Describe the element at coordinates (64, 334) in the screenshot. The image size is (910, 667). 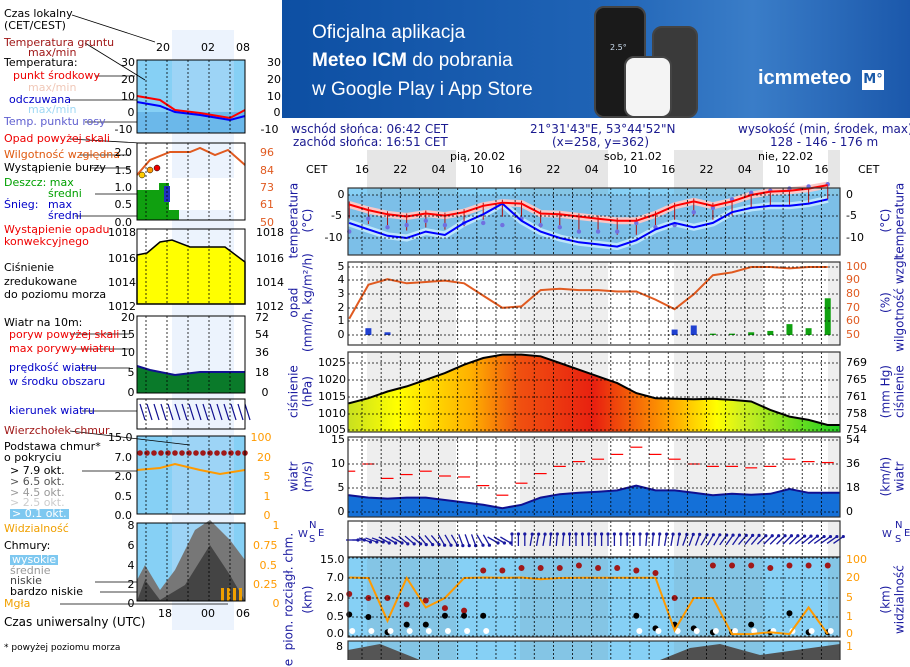
I see `legend-gust-over: poryw powyżej skali` at that location.